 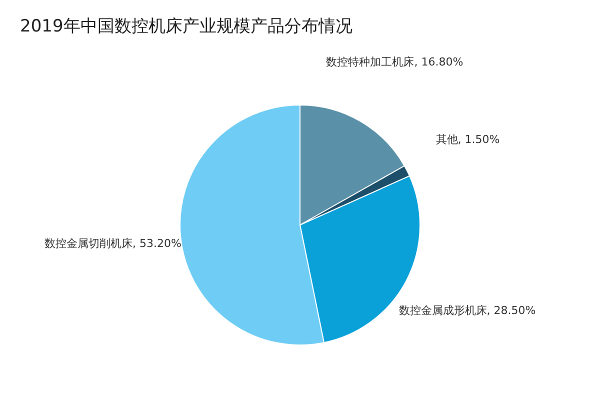 I want to click on slice-label: 数控金属成形机床, 28.50%, so click(x=467, y=310).